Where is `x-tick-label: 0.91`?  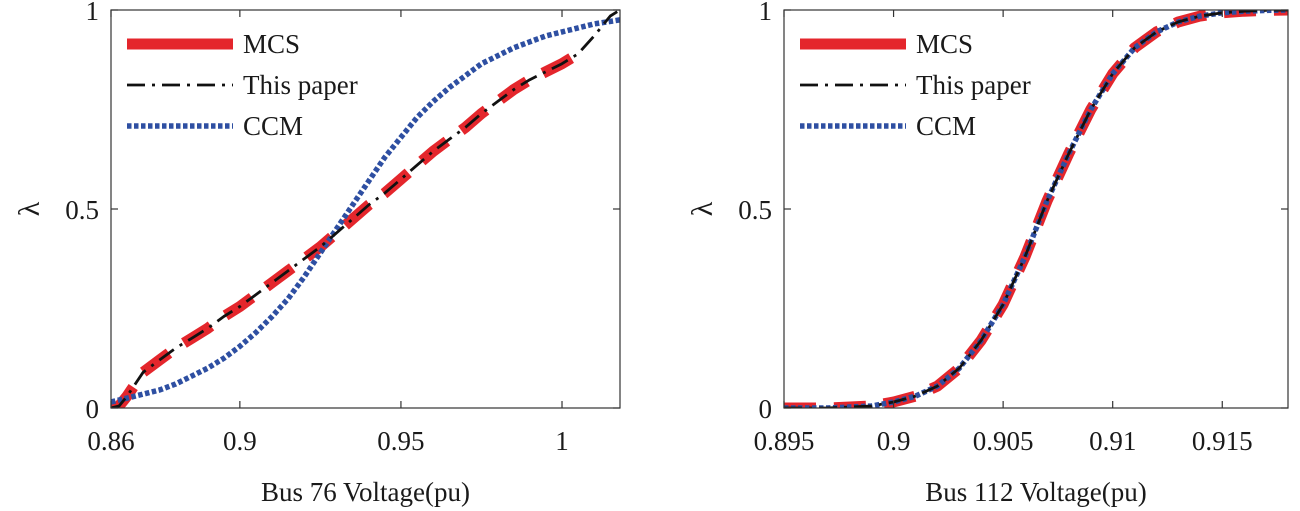
x-tick-label: 0.91 is located at coordinates (1112, 441).